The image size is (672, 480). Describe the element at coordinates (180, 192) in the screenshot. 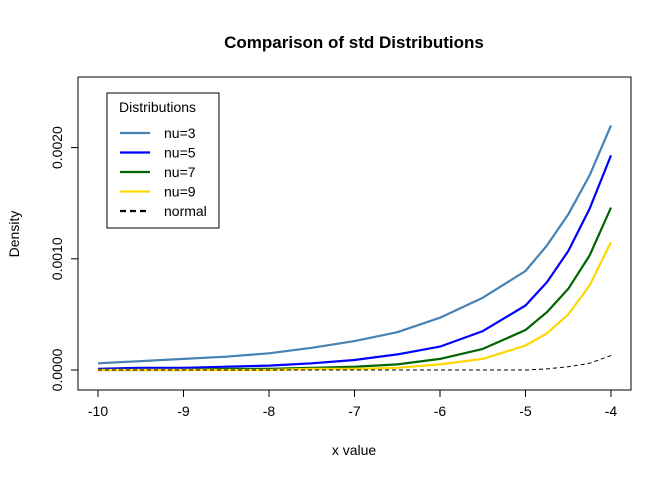

I see `legend-label: nu=9` at that location.